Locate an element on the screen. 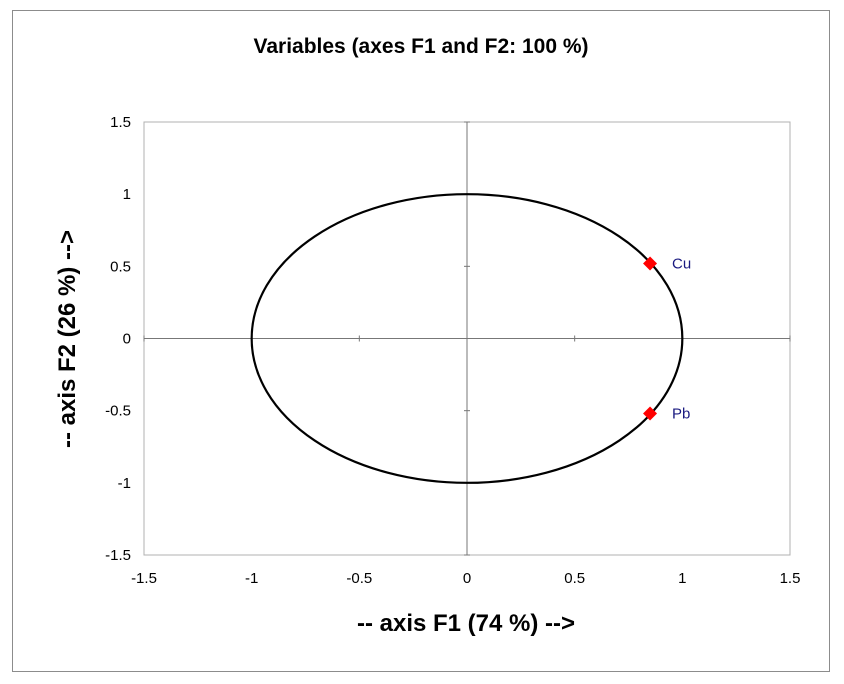  variable-points: Cu Pb is located at coordinates (667, 339).